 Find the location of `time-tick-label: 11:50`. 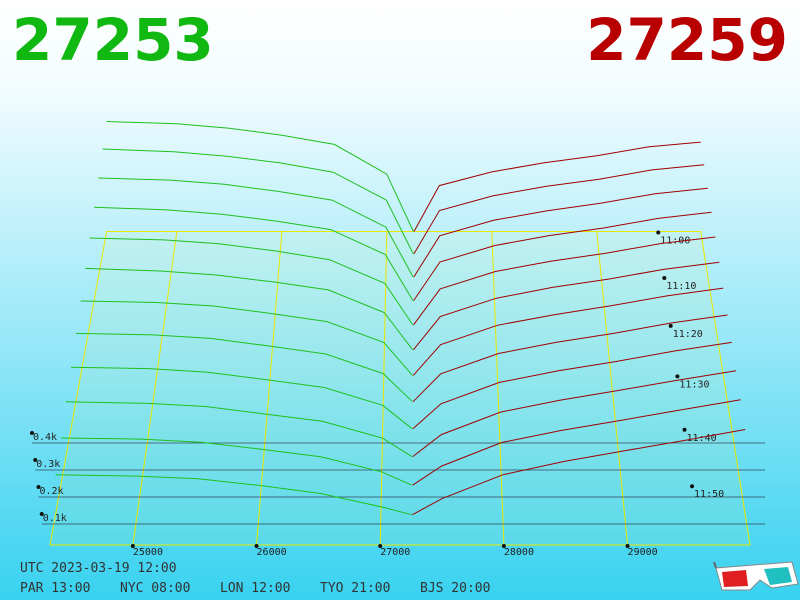

time-tick-label: 11:50 is located at coordinates (709, 494).